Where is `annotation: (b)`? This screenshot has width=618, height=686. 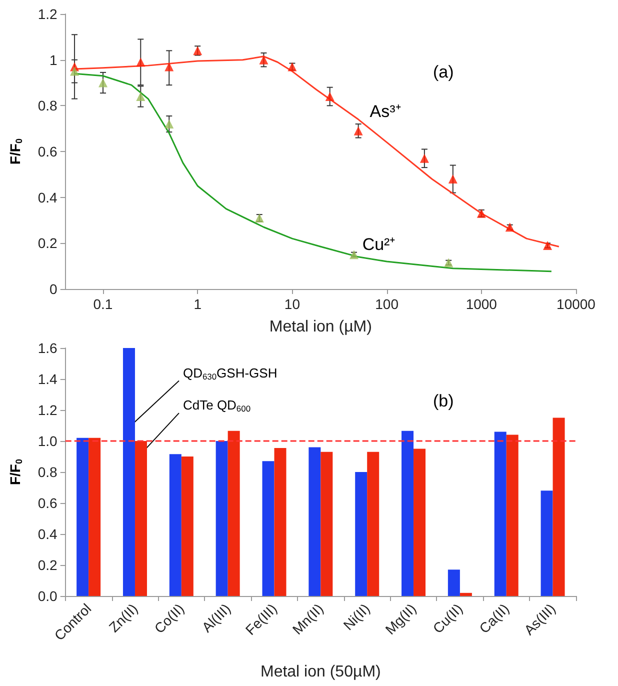
annotation: (b) is located at coordinates (443, 401).